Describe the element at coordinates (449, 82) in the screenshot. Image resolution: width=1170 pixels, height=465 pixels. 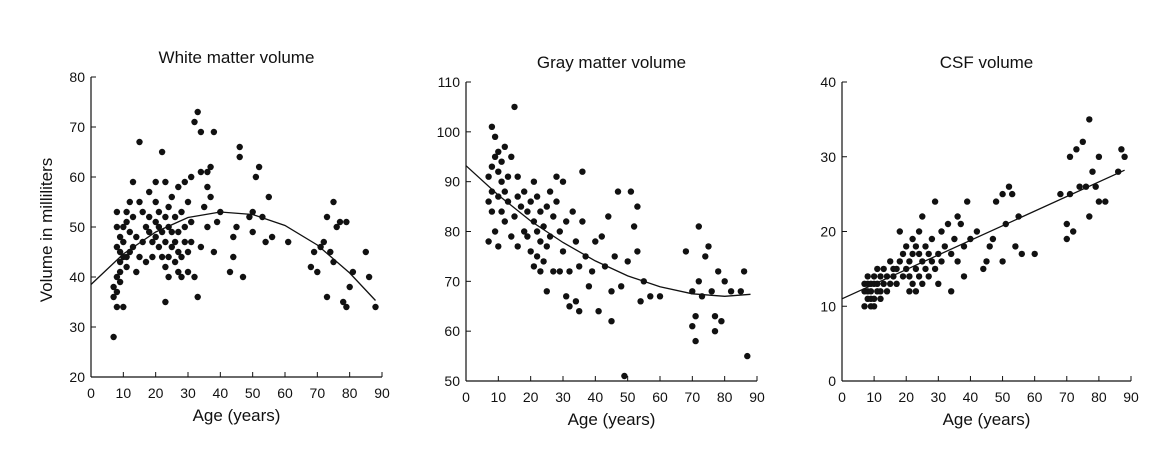
I see `y-tick-label: 110` at that location.